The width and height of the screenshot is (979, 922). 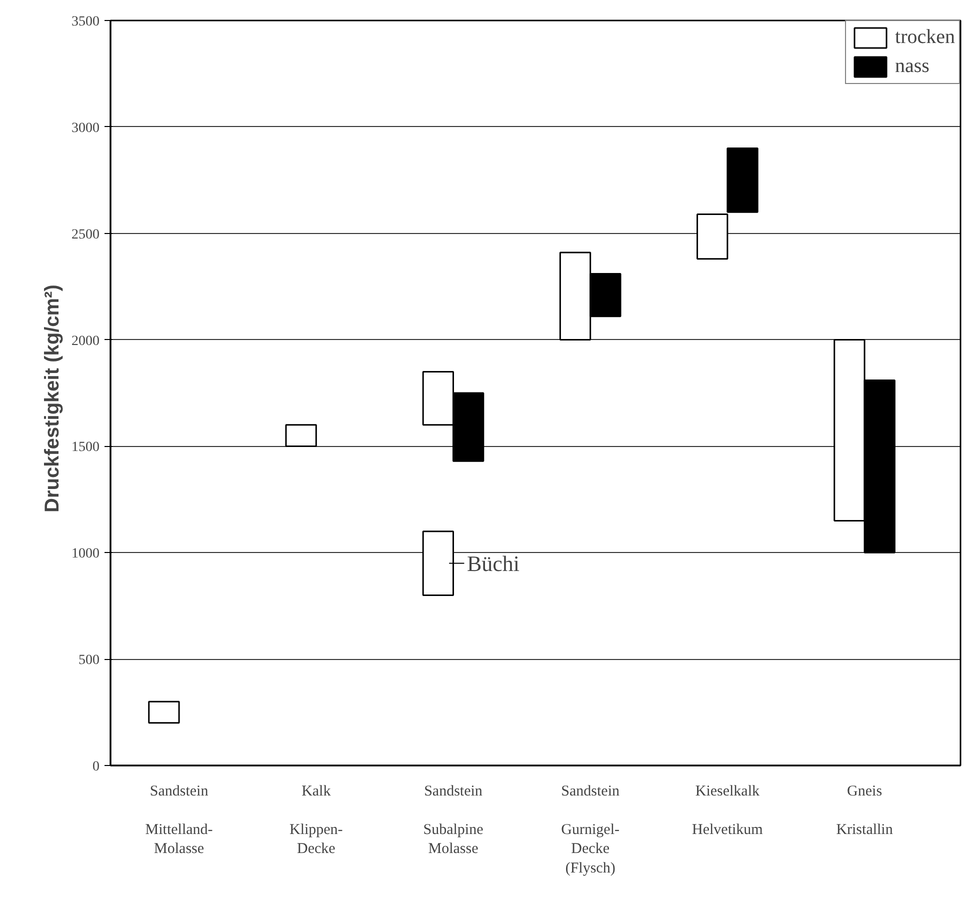 I want to click on legend-label: nass, so click(x=912, y=66).